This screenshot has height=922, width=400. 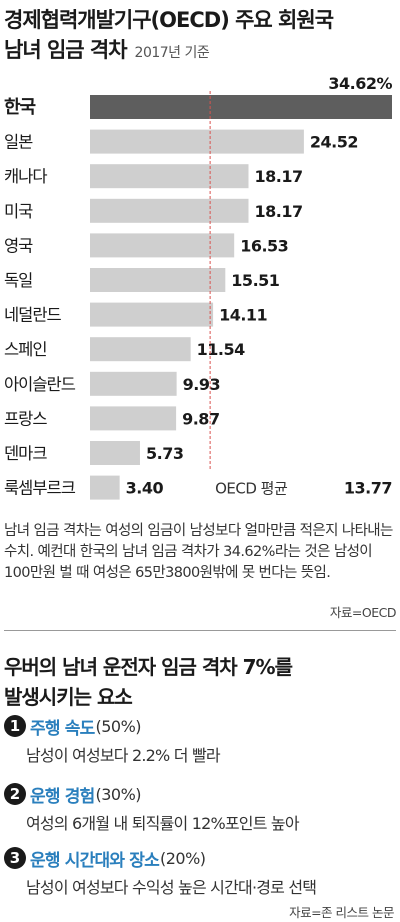 What do you see at coordinates (40, 384) in the screenshot?
I see `category-label: 아이슬란드` at bounding box center [40, 384].